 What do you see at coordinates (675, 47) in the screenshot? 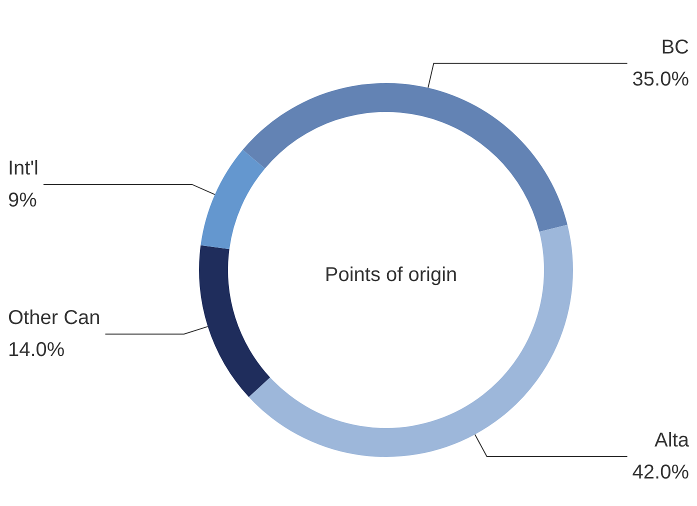
I see `slice-label: BC` at bounding box center [675, 47].